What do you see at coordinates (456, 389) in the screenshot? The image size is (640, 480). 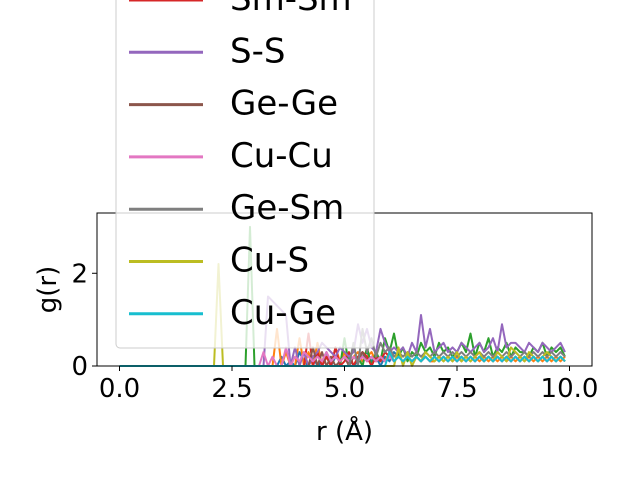 I see `x-tick-label: 7.5` at bounding box center [456, 389].